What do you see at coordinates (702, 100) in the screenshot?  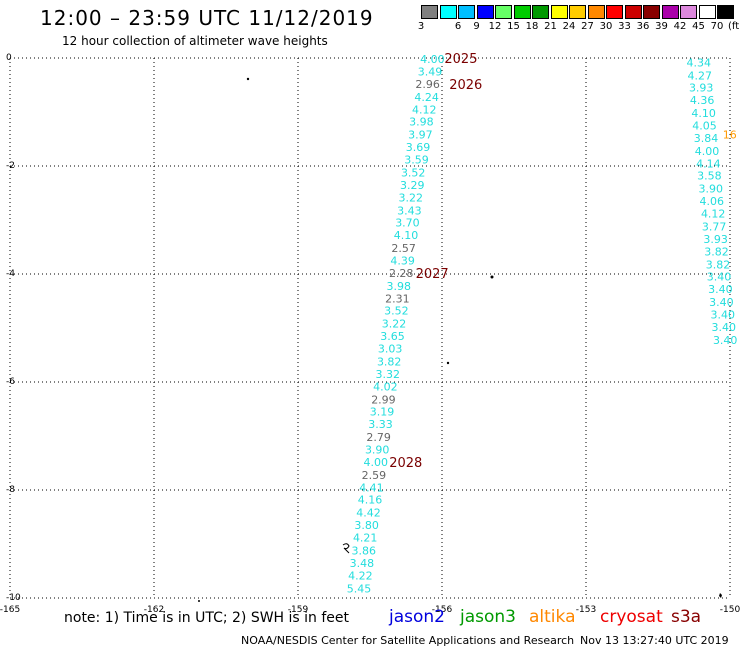 I see `swh-value-label: 4.36` at bounding box center [702, 100].